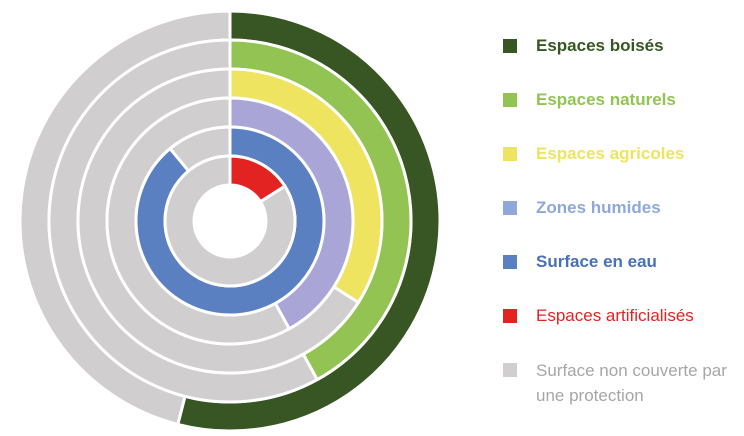 The height and width of the screenshot is (436, 744). Describe the element at coordinates (510, 208) in the screenshot. I see `legend-swatch-zones-humides` at that location.